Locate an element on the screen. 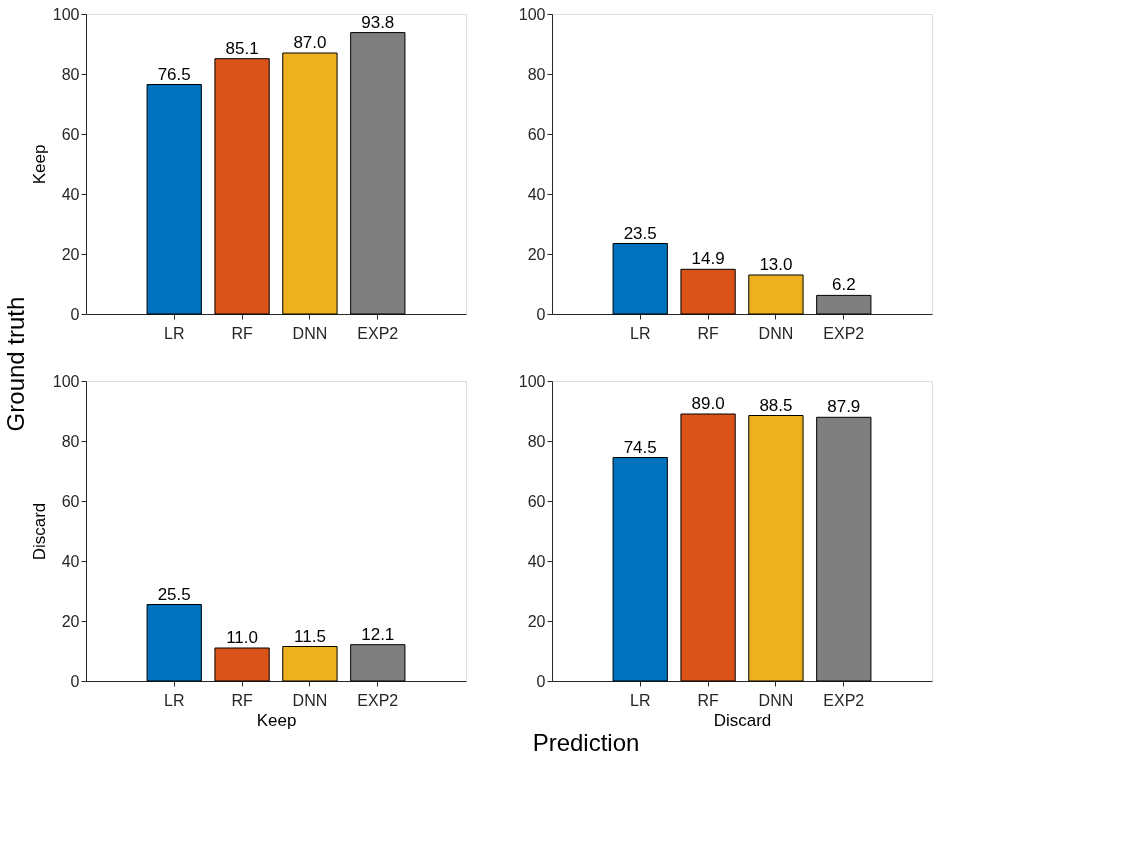 The height and width of the screenshot is (845, 1129). y-axis-title: Keep is located at coordinates (39, 164).